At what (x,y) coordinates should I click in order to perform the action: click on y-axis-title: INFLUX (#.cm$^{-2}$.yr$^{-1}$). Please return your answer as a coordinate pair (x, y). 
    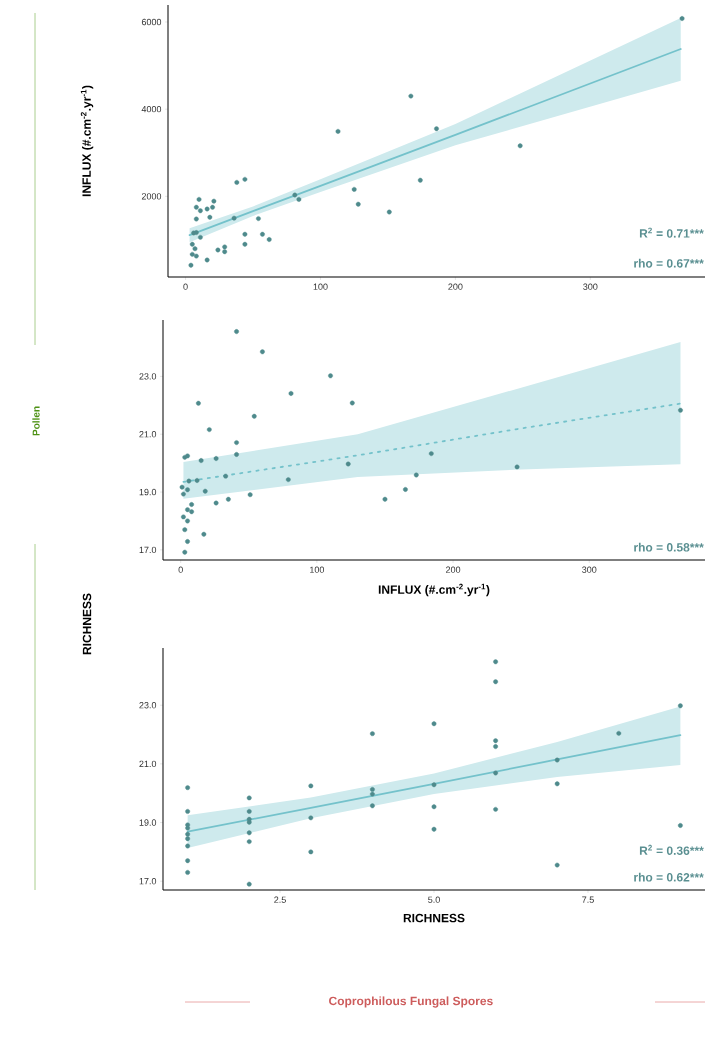
    Looking at the image, I should click on (87, 141).